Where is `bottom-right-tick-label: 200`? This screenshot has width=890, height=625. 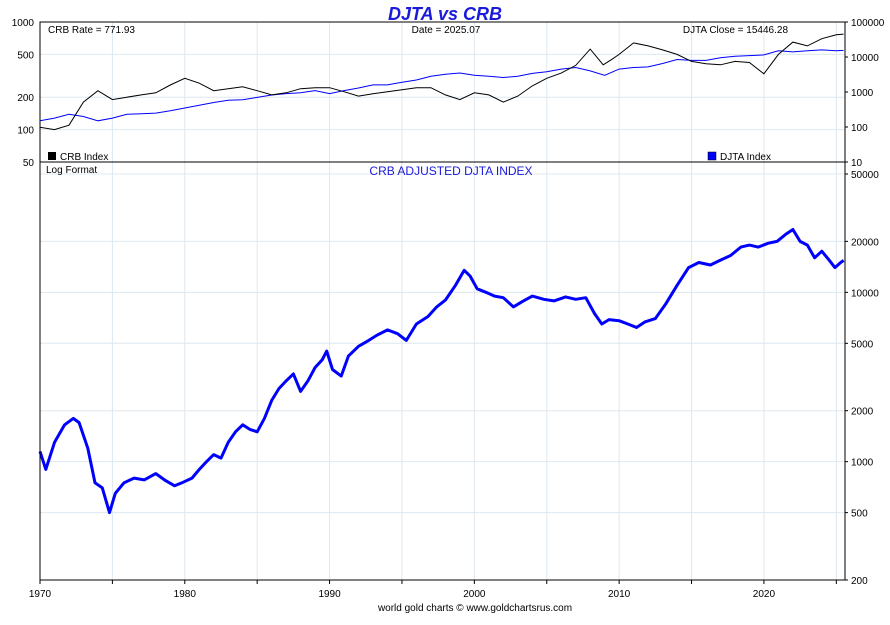 bottom-right-tick-label: 200 is located at coordinates (859, 581).